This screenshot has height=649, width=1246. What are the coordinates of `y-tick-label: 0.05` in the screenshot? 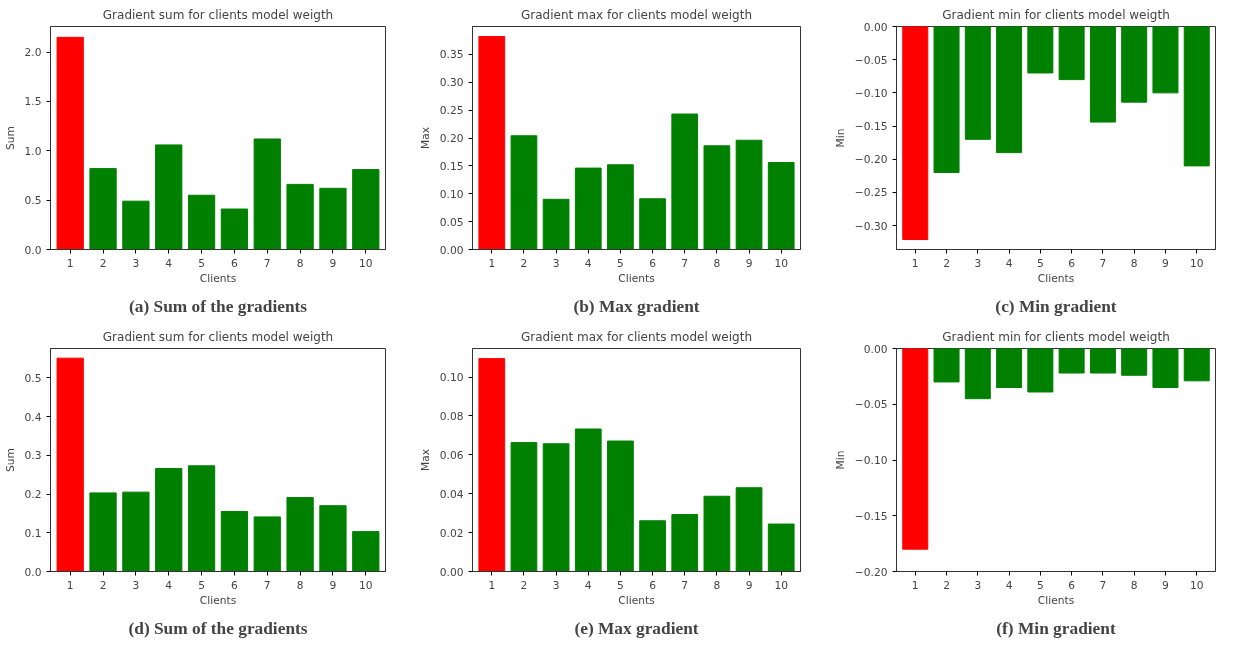 It's located at (451, 222).